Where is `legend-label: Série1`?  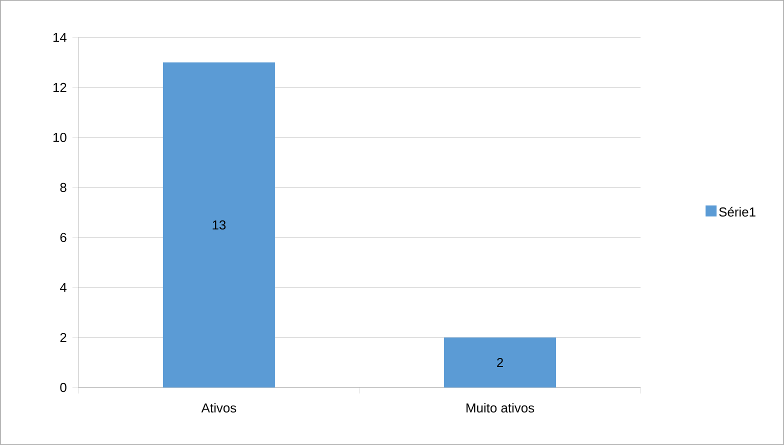
legend-label: Série1 is located at coordinates (737, 211).